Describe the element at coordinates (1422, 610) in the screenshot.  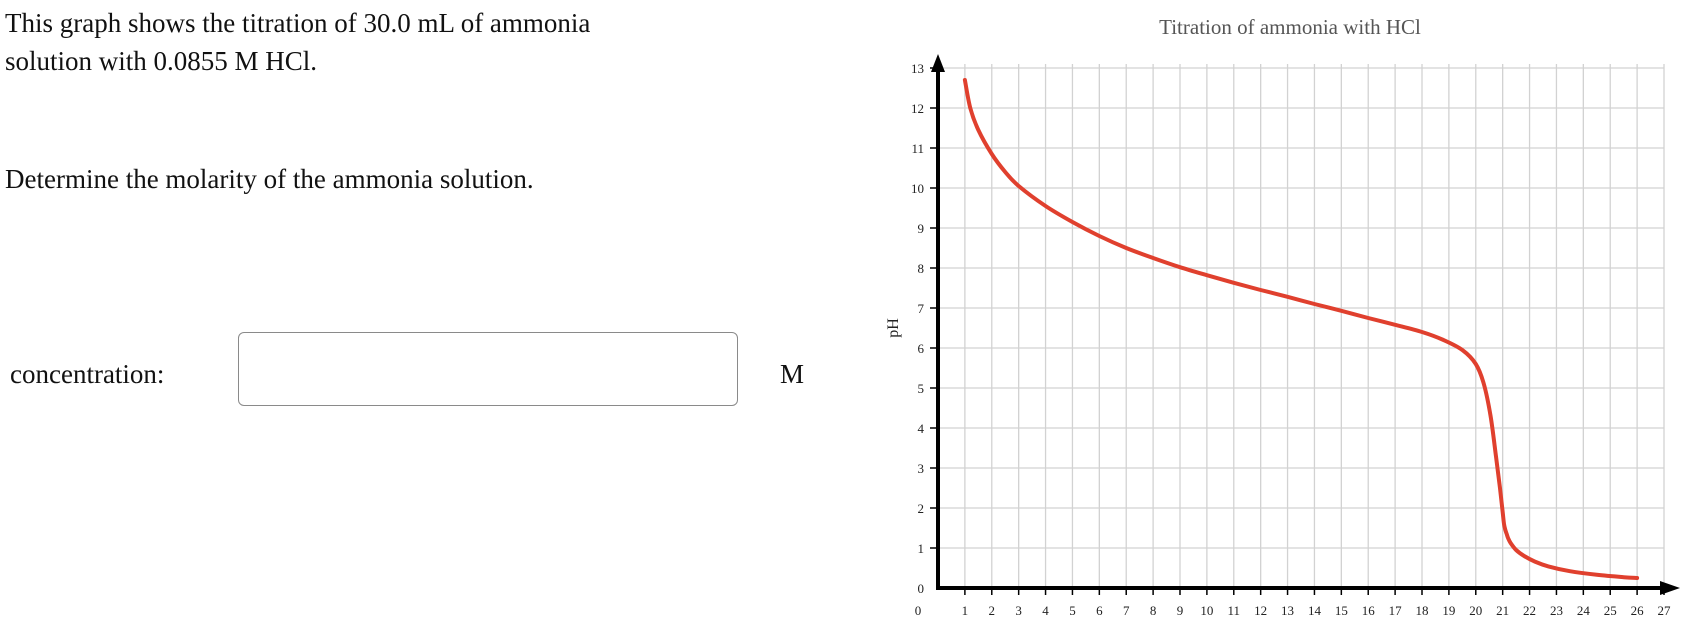
I see `x-tick-label: 18` at that location.